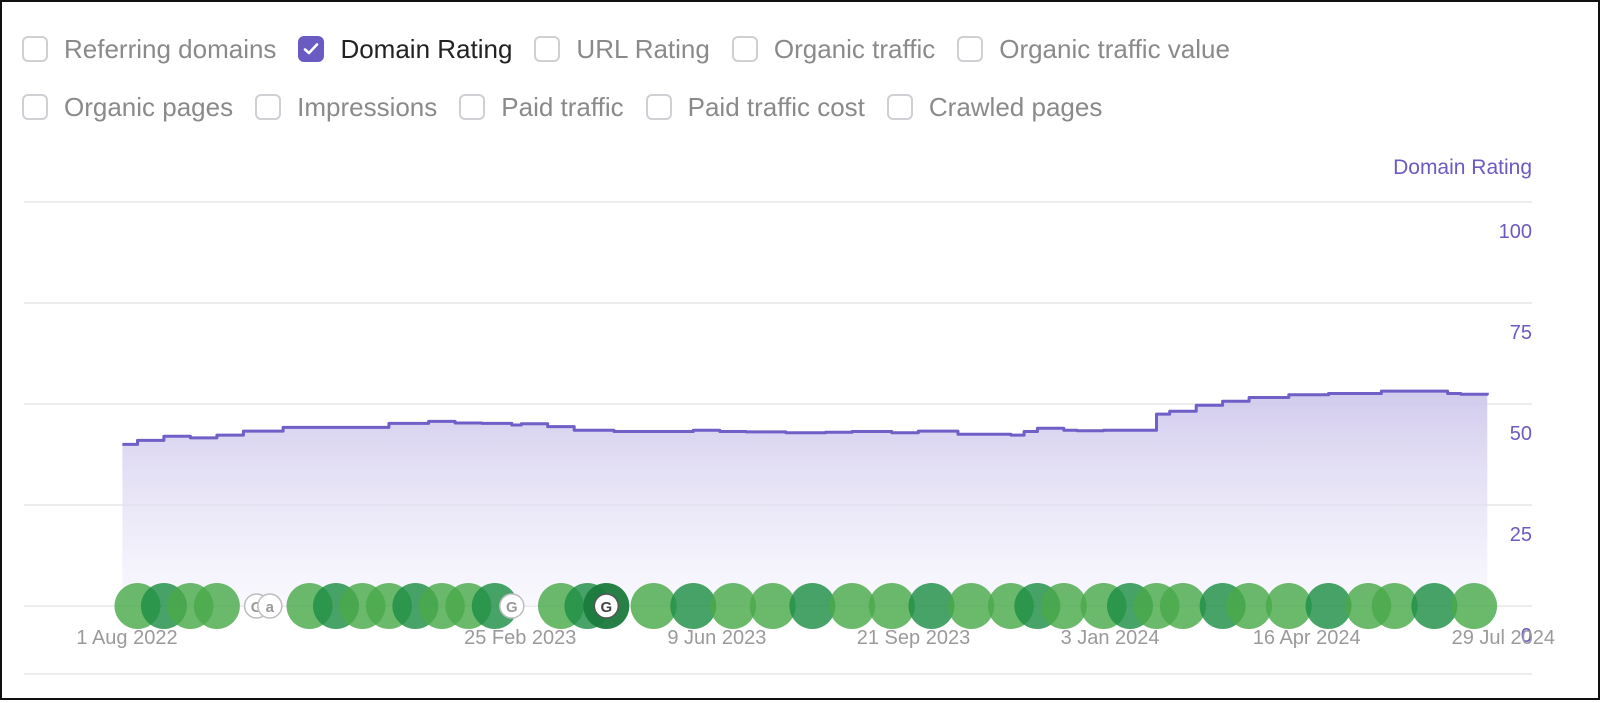 This screenshot has height=703, width=1600. What do you see at coordinates (1114, 48) in the screenshot?
I see `filter-label: Organic traffic value` at bounding box center [1114, 48].